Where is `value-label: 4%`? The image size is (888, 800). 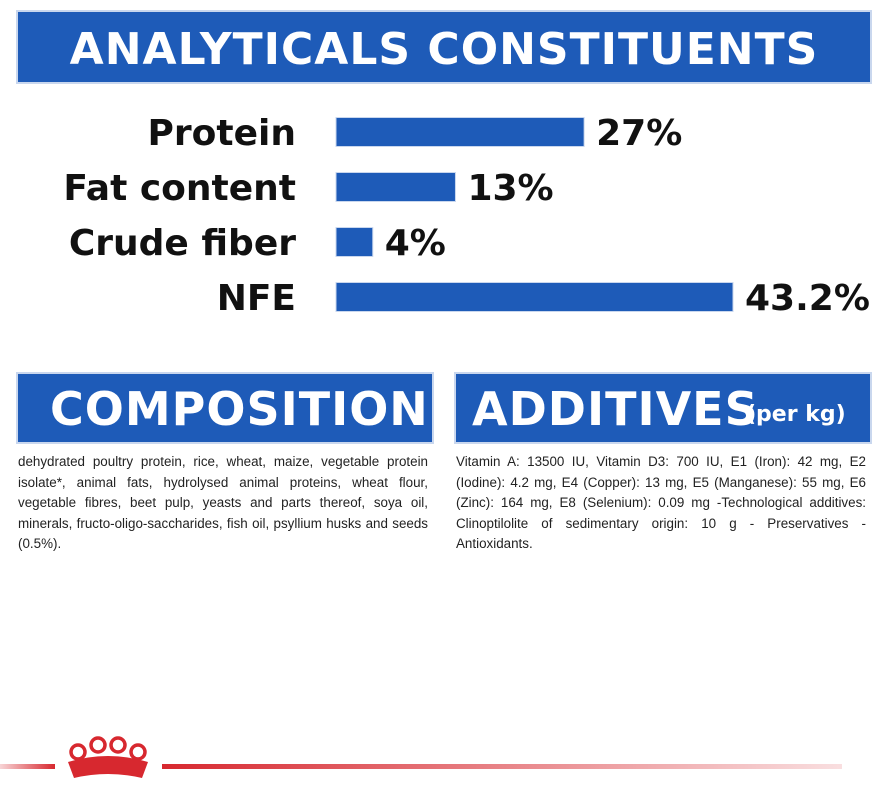 value-label: 4% is located at coordinates (415, 243).